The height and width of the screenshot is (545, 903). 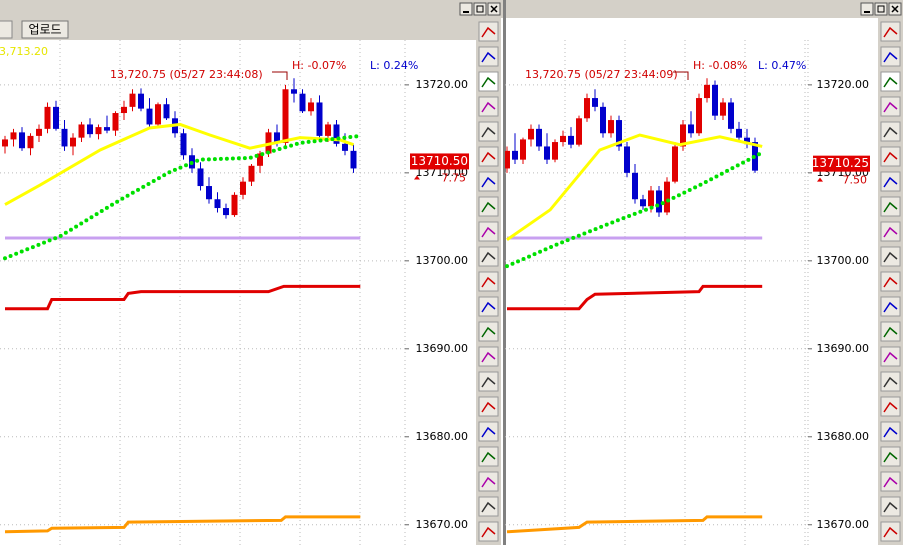 I want to click on upload-button, so click(x=45, y=29).